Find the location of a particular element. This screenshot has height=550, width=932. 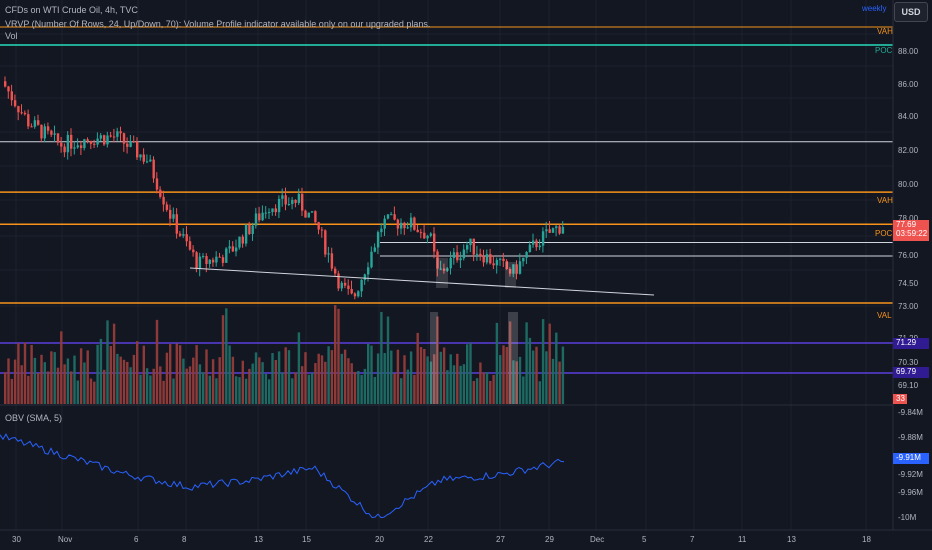

weekly-label: weekly is located at coordinates (874, 8).